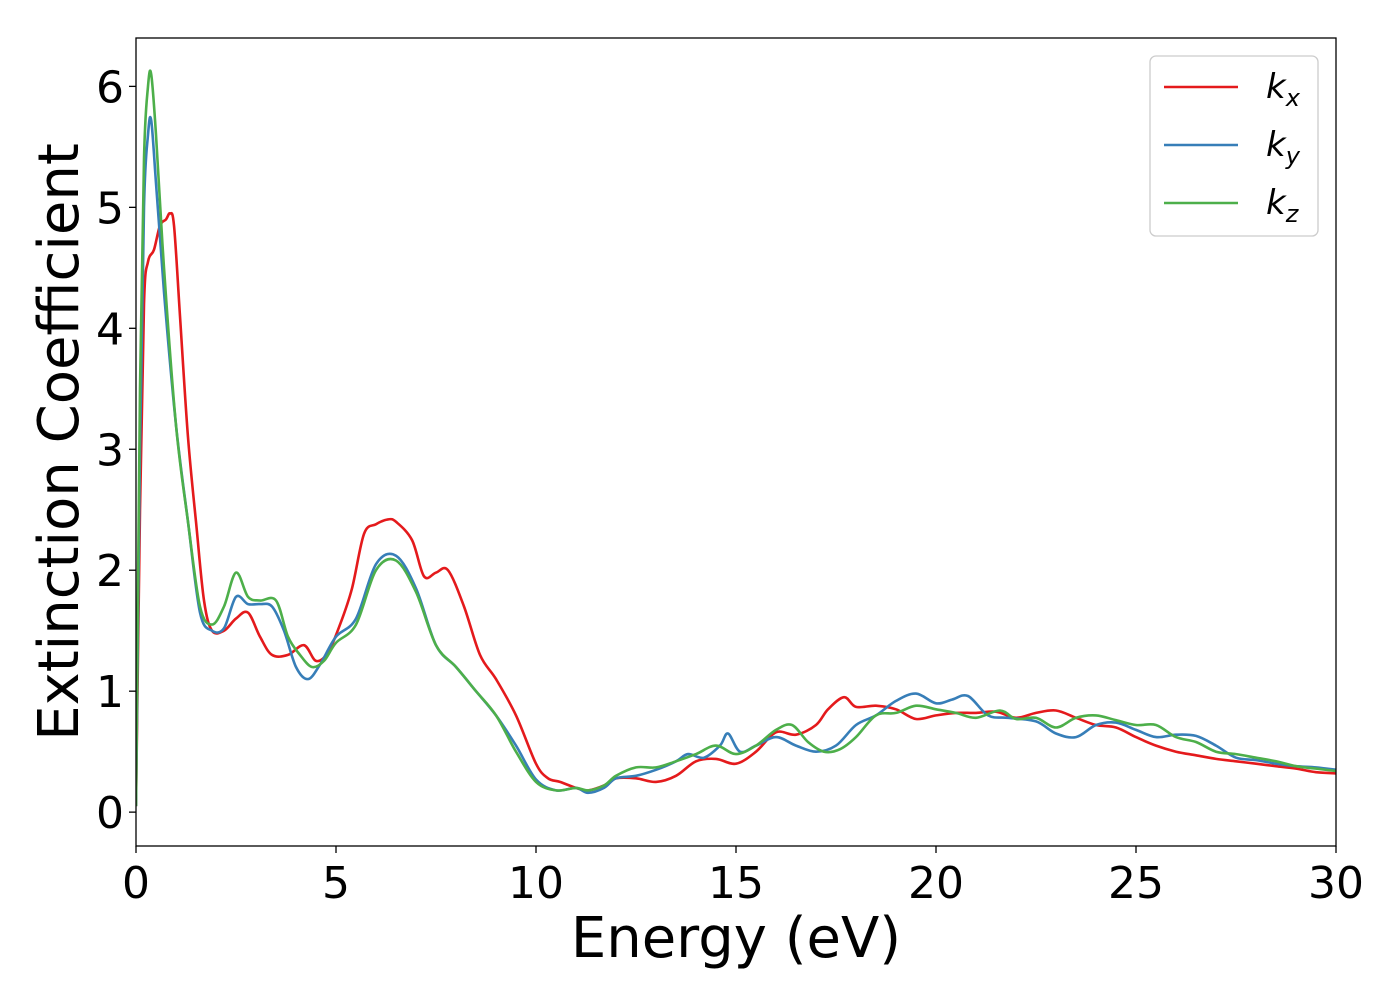 The width and height of the screenshot is (1400, 1000). I want to click on legend-label-ky: ky, so click(1283, 147).